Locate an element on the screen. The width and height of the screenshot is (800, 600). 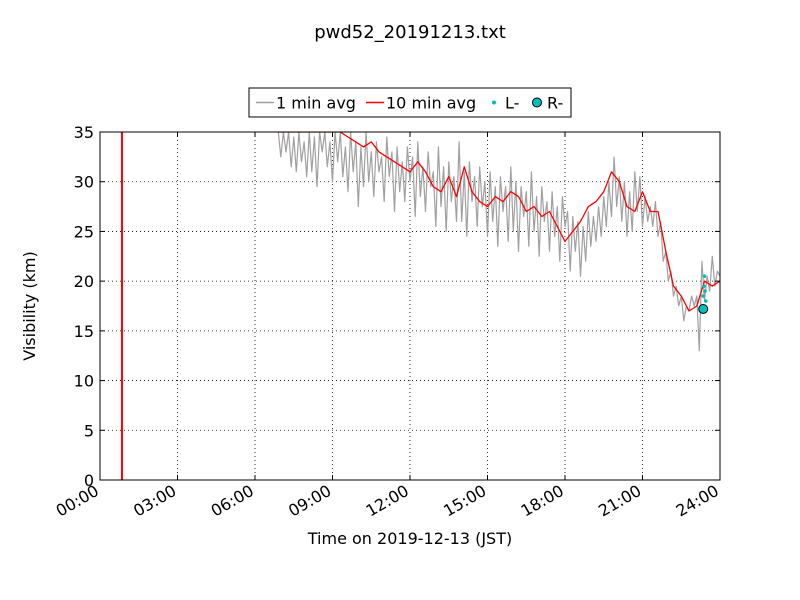
legend-box is located at coordinates (410, 102).